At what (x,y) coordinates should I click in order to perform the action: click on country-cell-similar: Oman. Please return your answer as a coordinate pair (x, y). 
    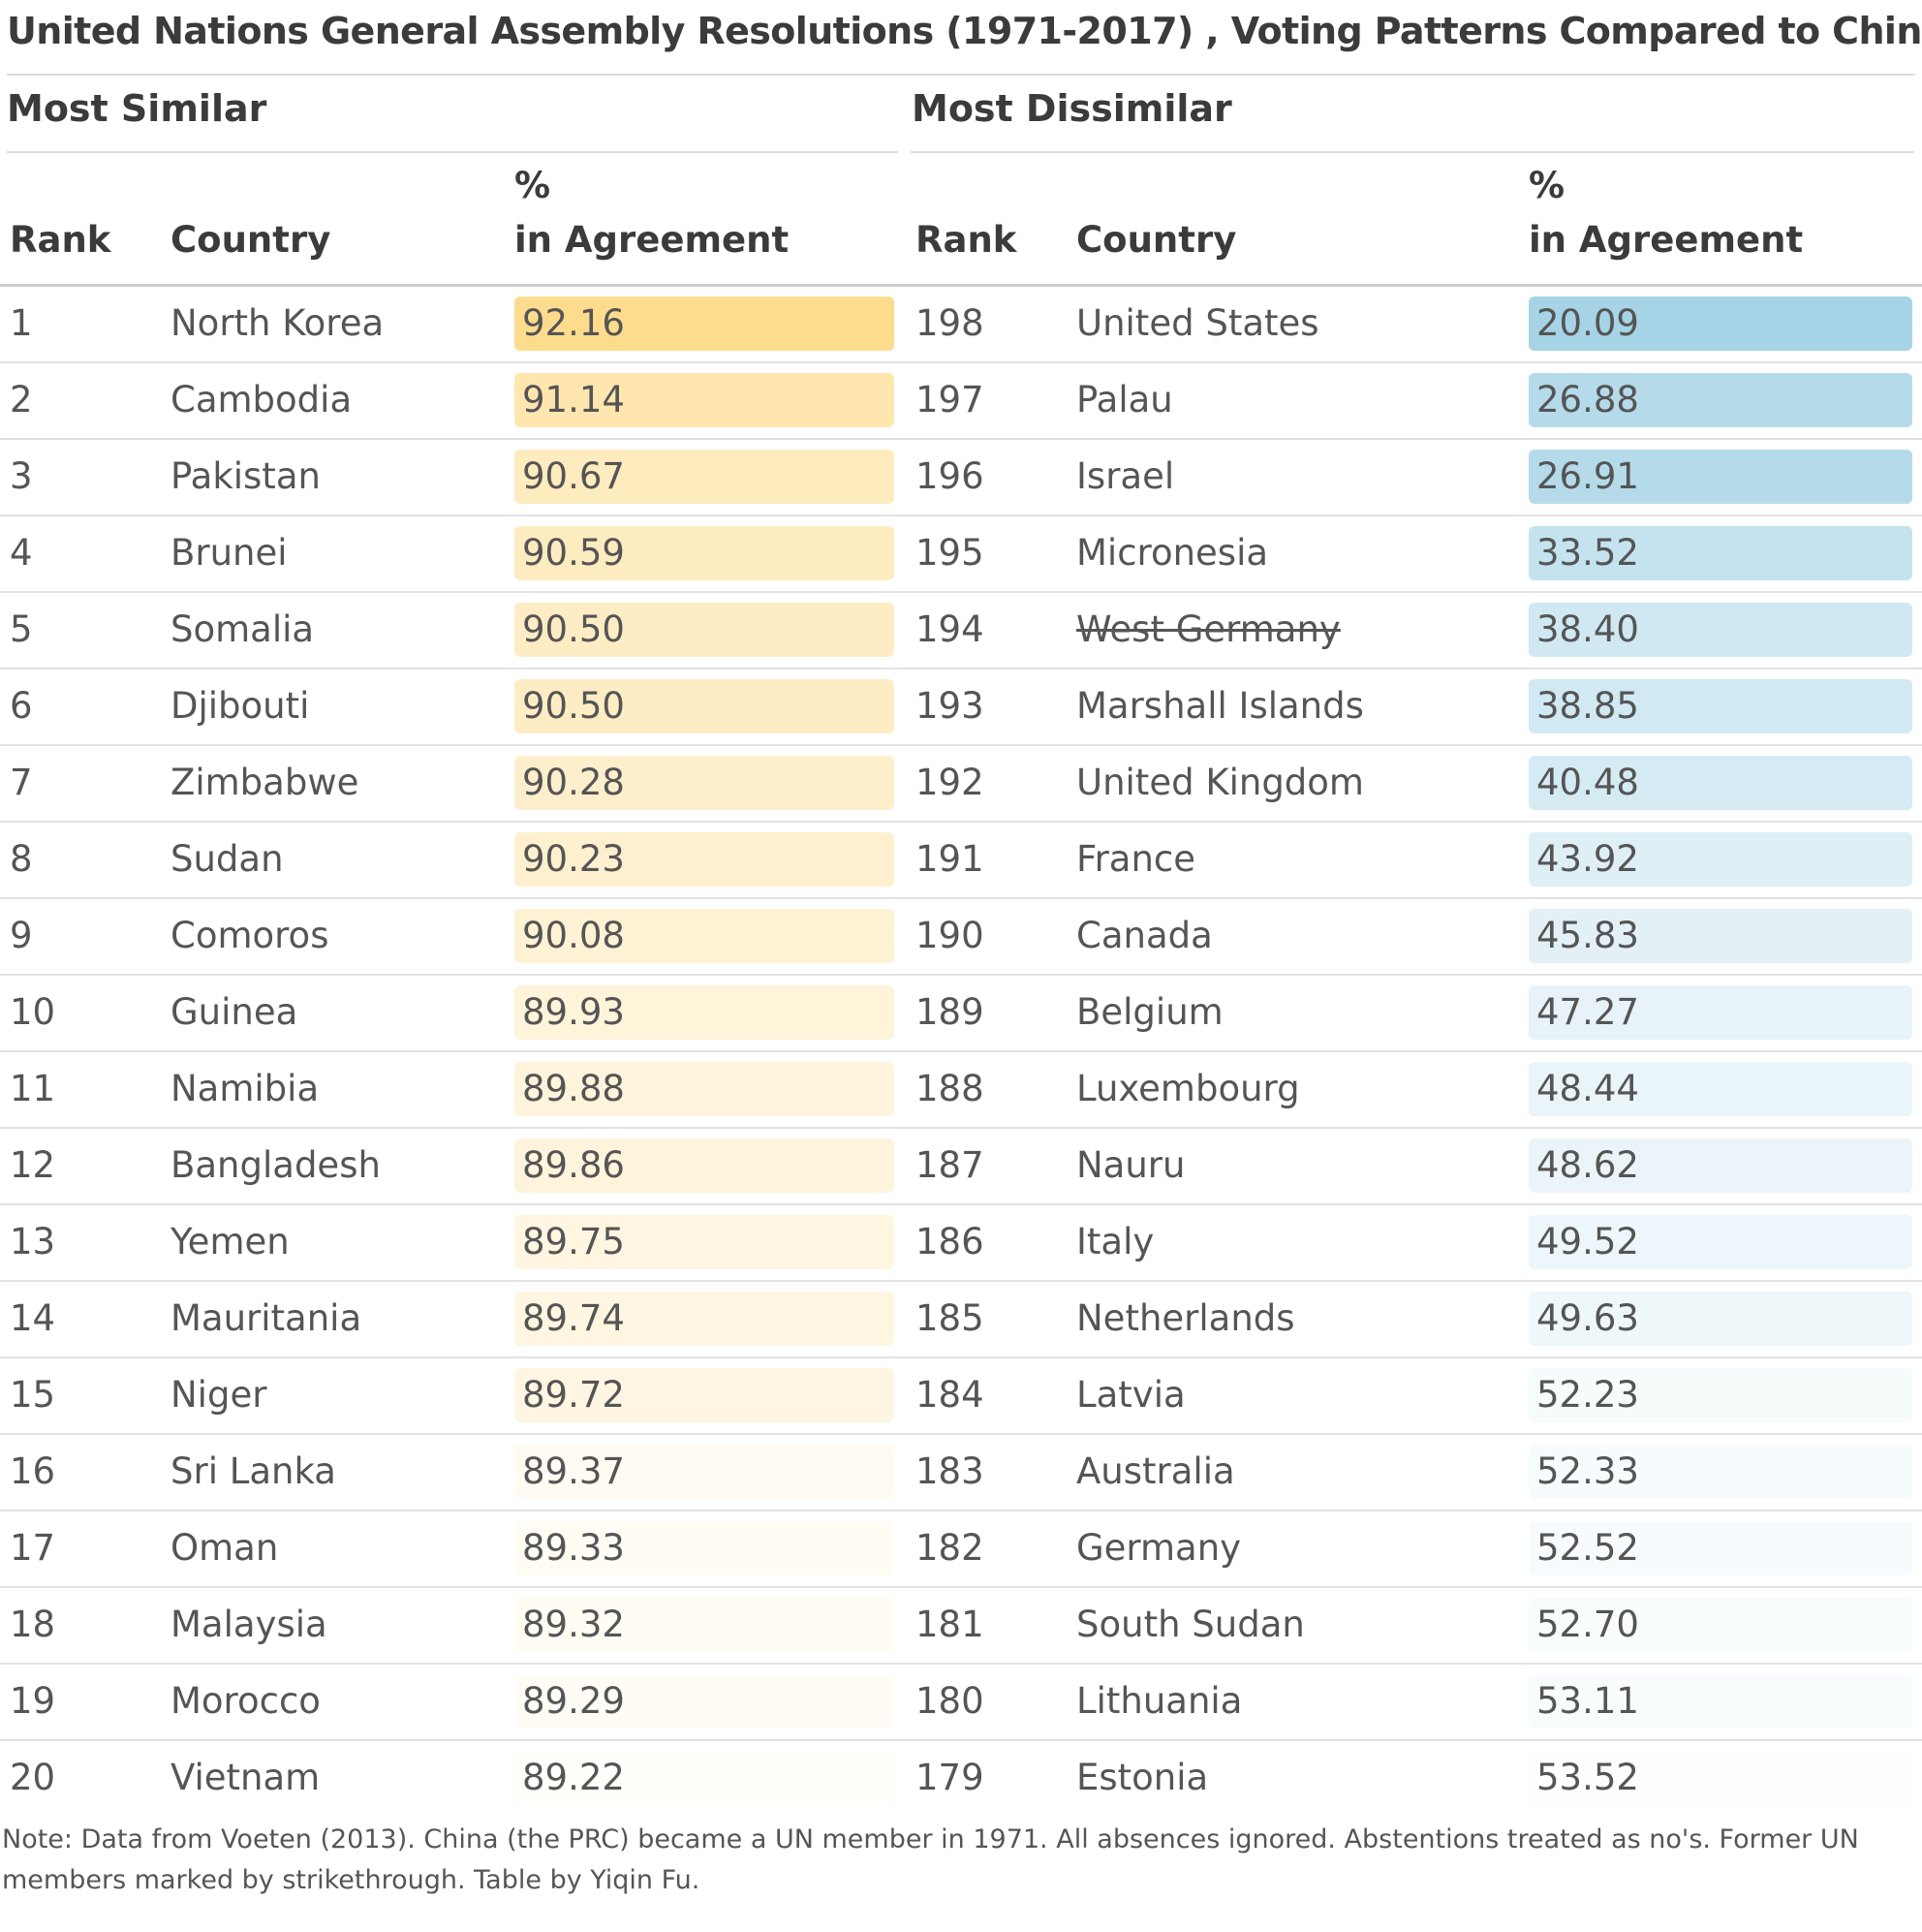
    Looking at the image, I should click on (224, 1548).